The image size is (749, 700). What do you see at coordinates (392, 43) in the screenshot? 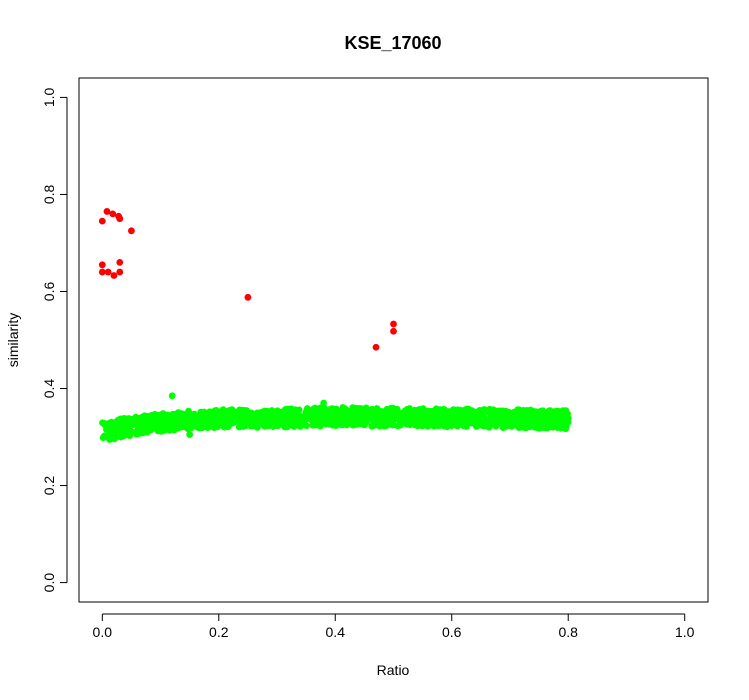
I see `chart-title: KSE_17060` at bounding box center [392, 43].